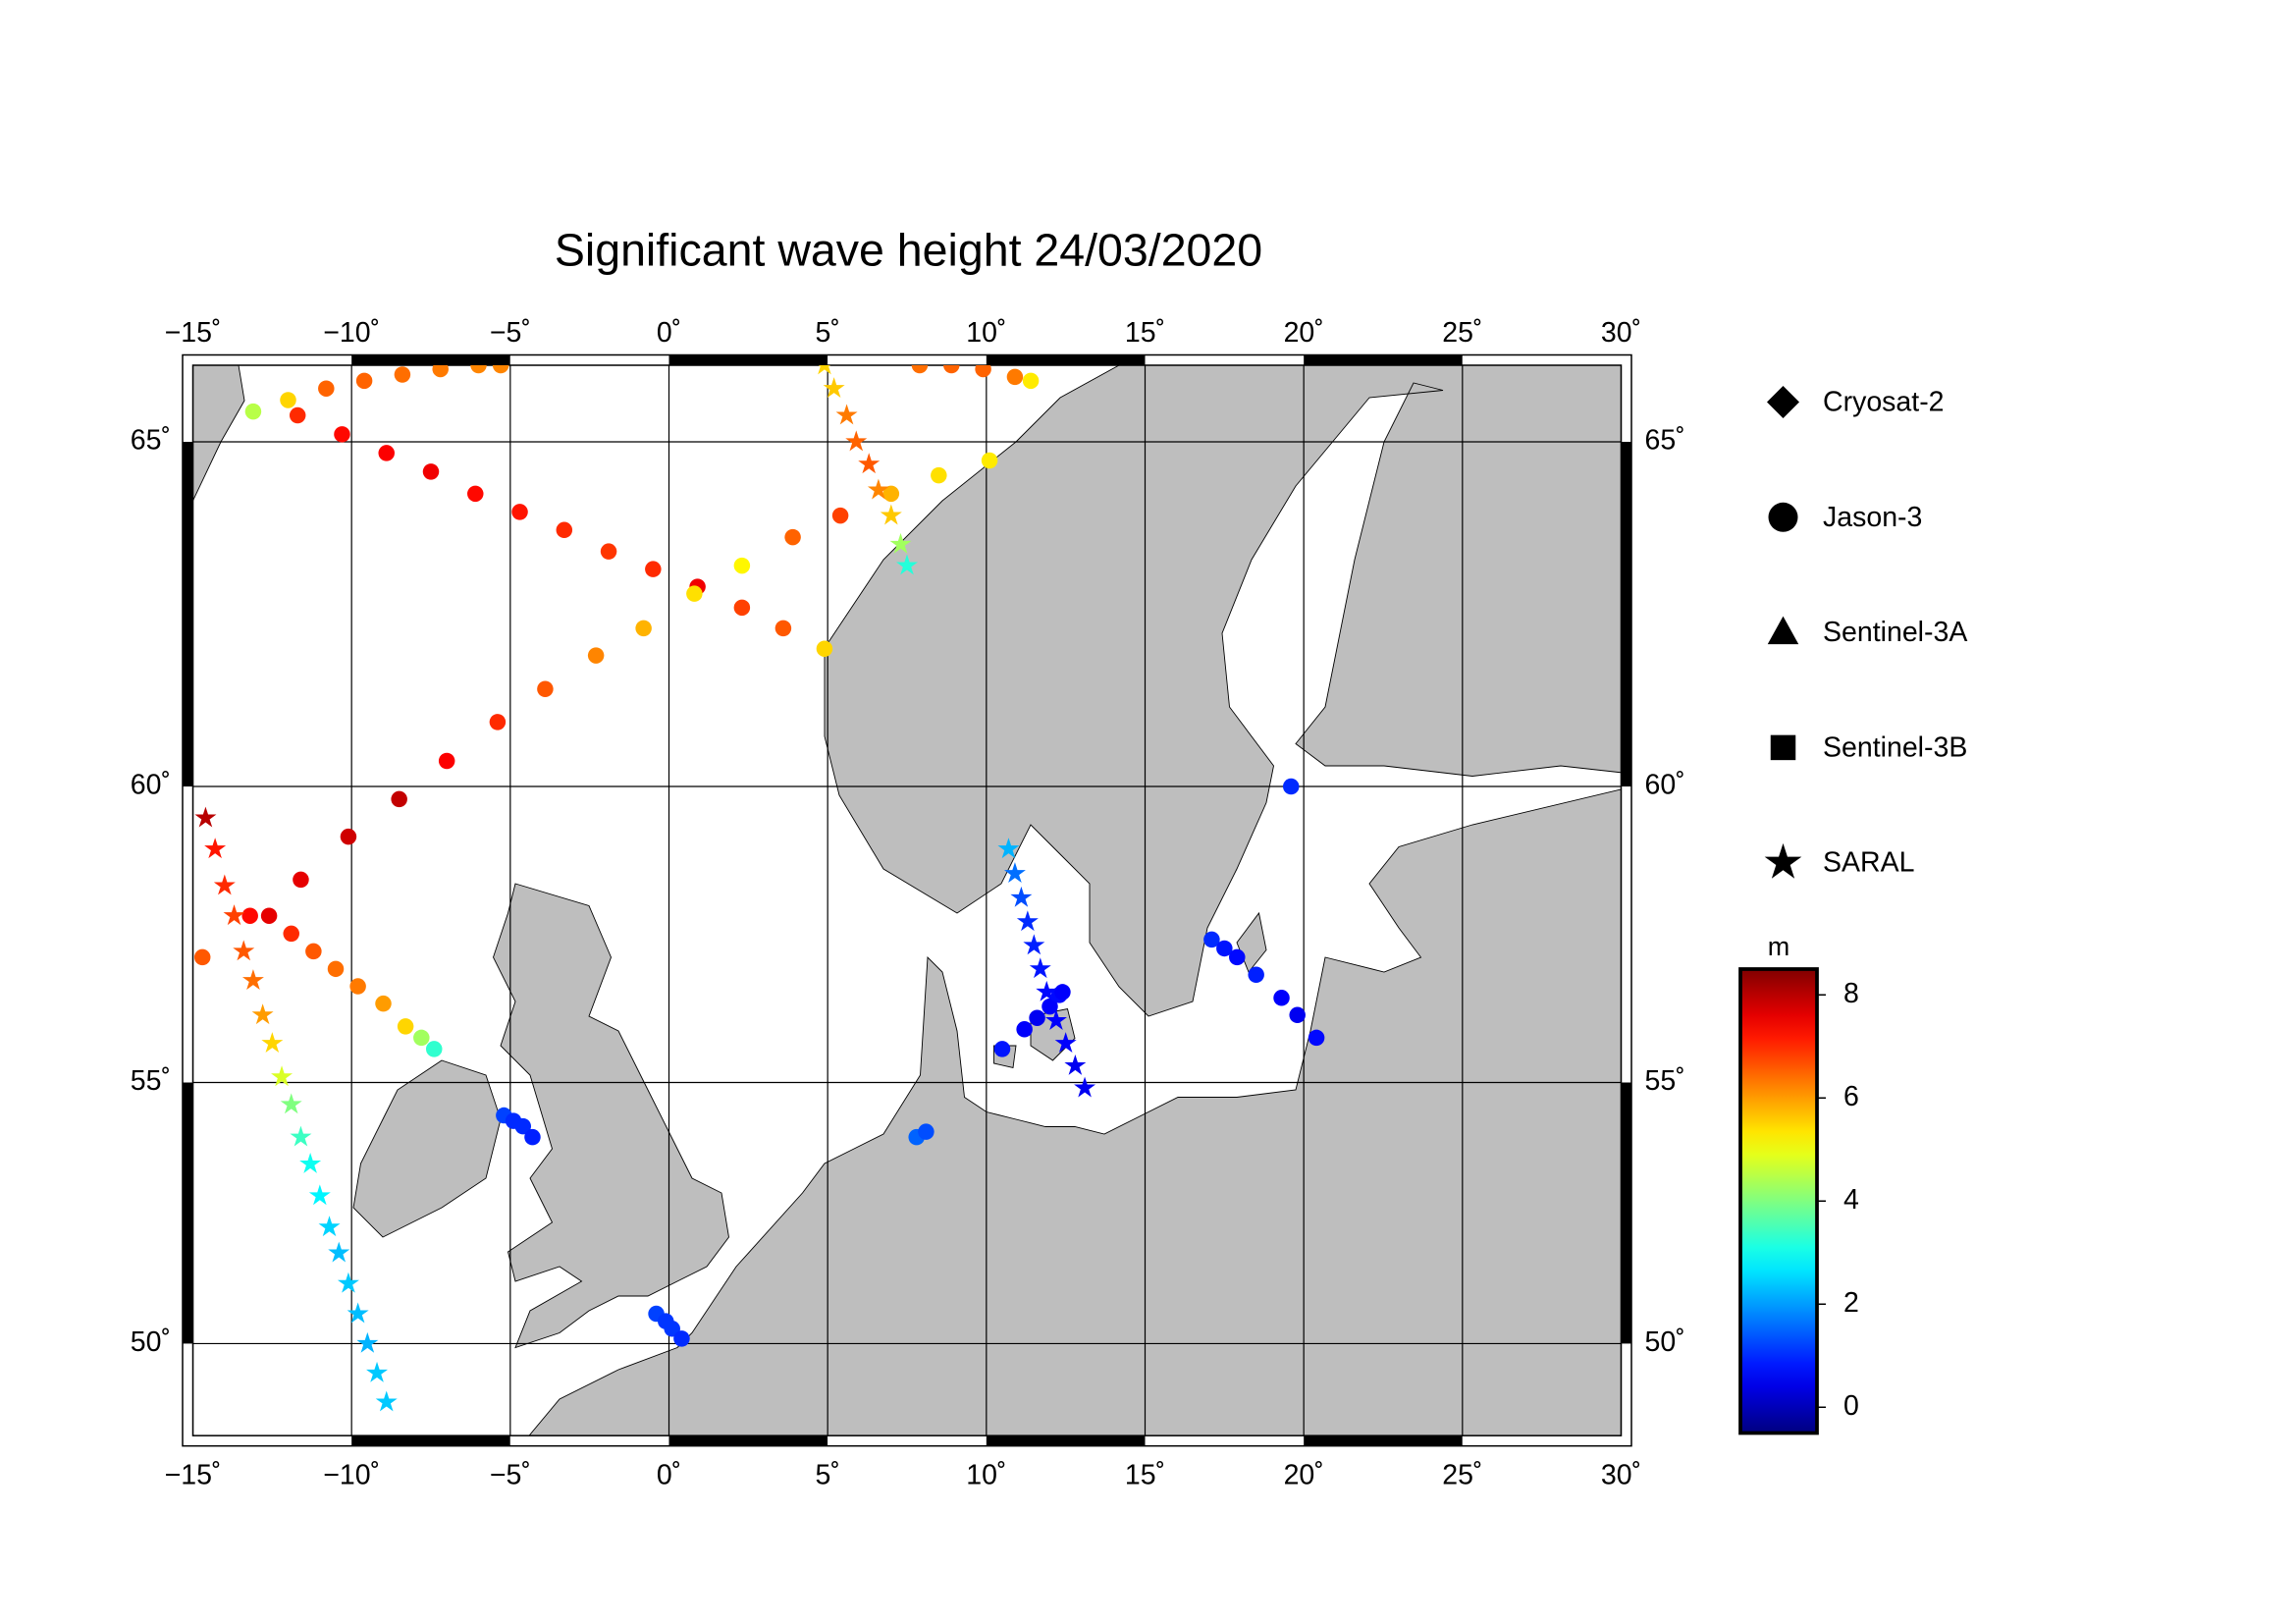 The height and width of the screenshot is (1623, 2296). I want to click on scandinavia, so click(1223, 691).